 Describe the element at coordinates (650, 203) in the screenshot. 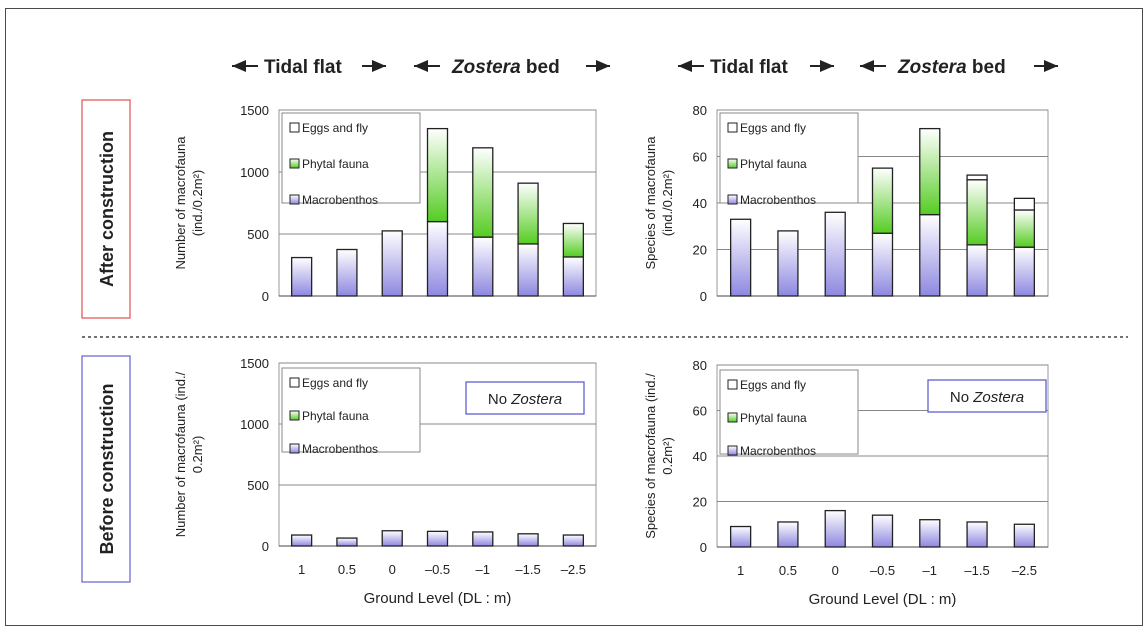

I see `y-axis-label-line: Species of macrofauna` at that location.